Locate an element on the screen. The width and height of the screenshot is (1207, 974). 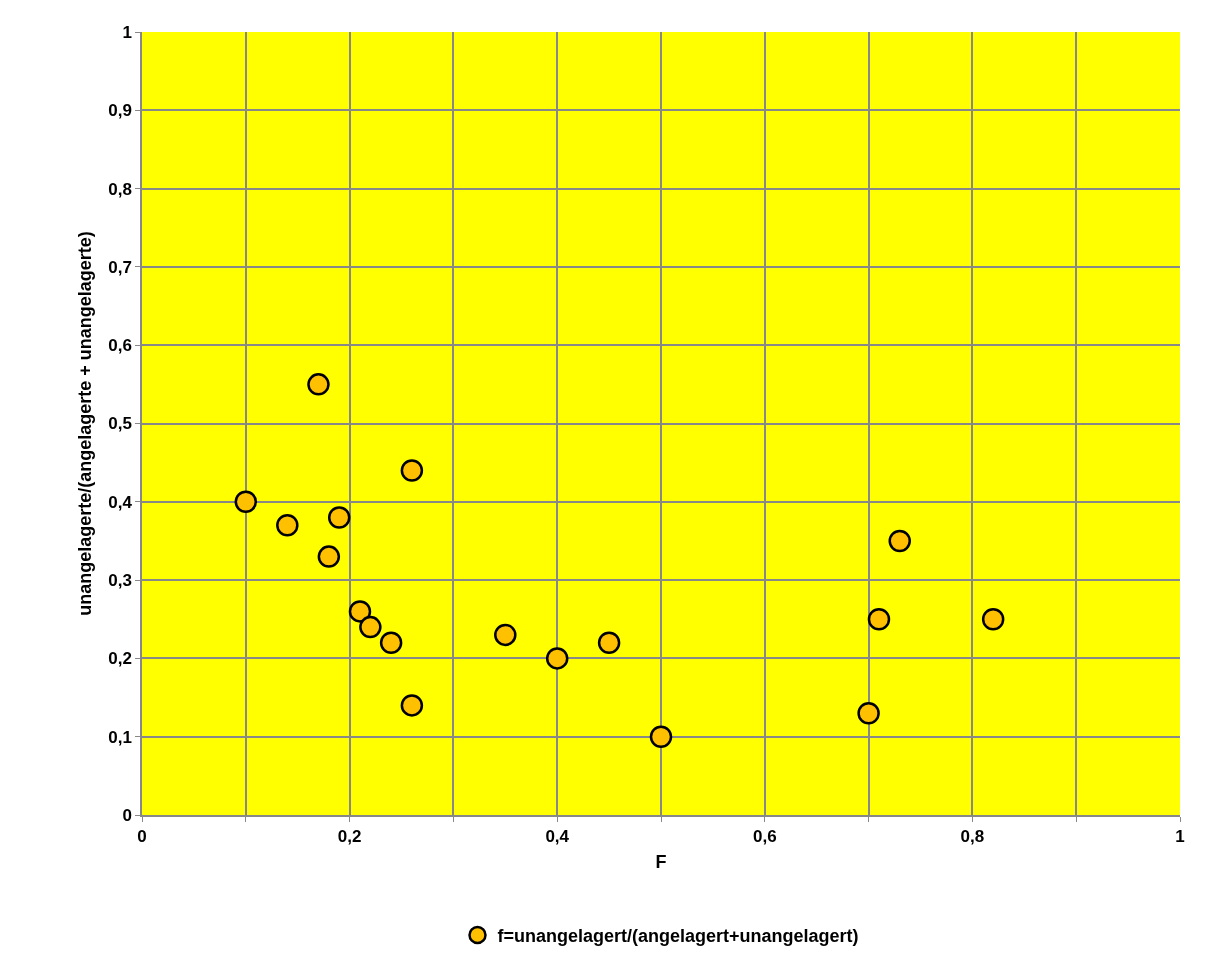
y-tick-label: 0 is located at coordinates (127, 815).